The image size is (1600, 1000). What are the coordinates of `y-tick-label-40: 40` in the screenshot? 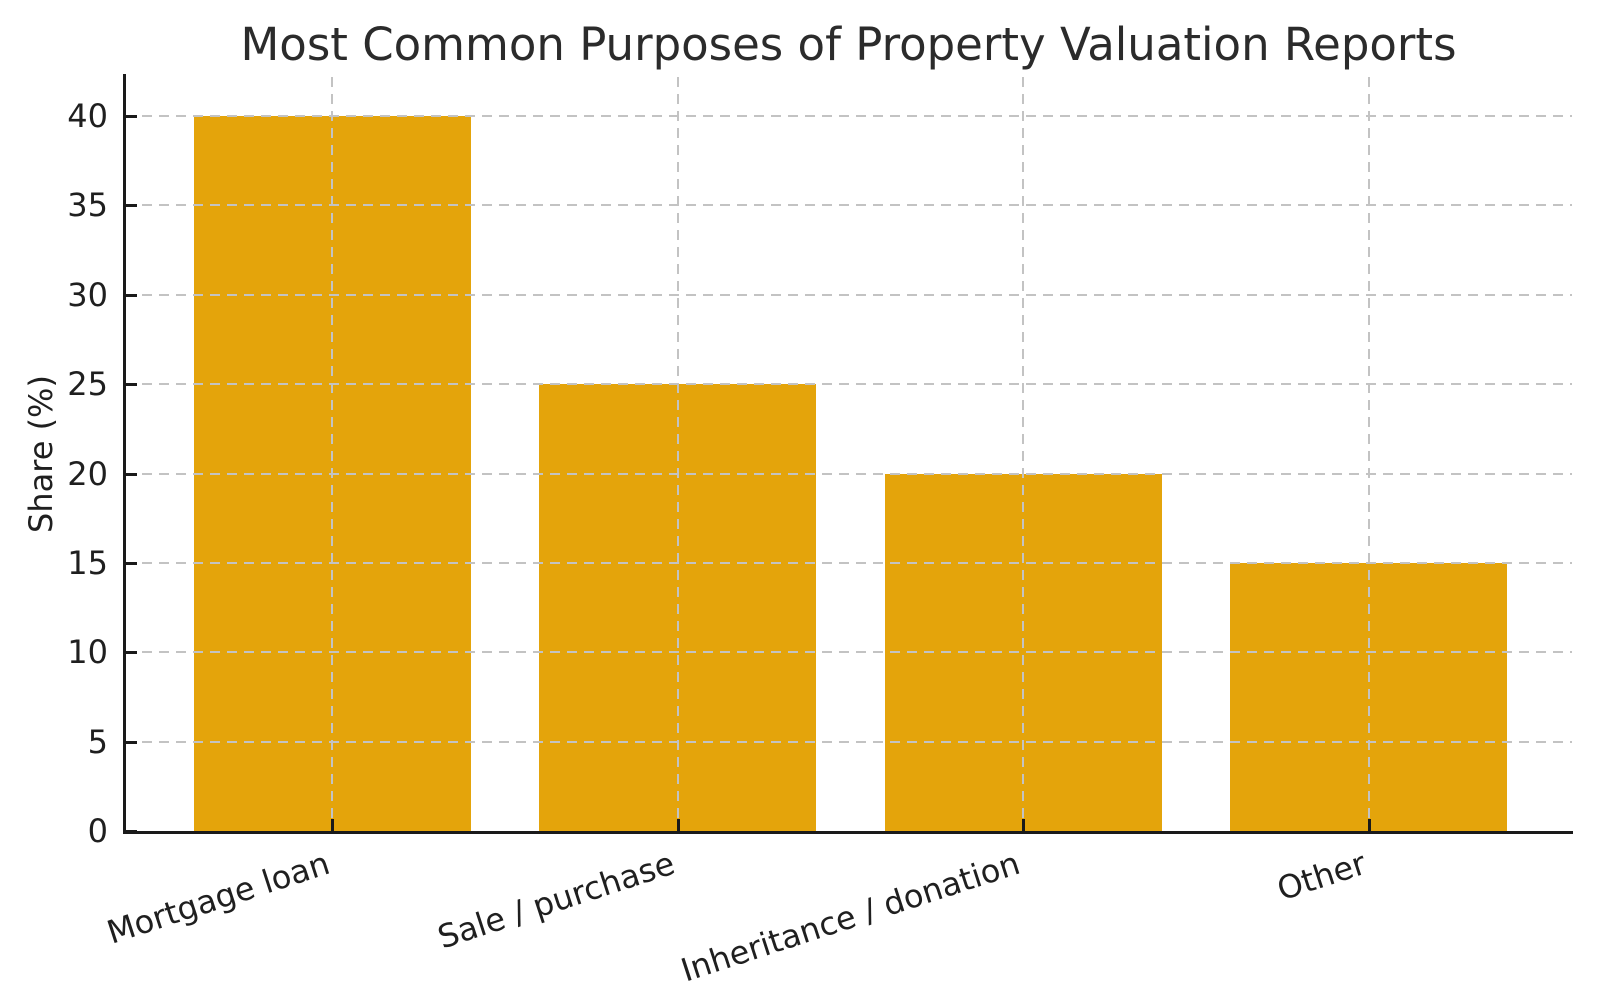 It's located at (87, 116).